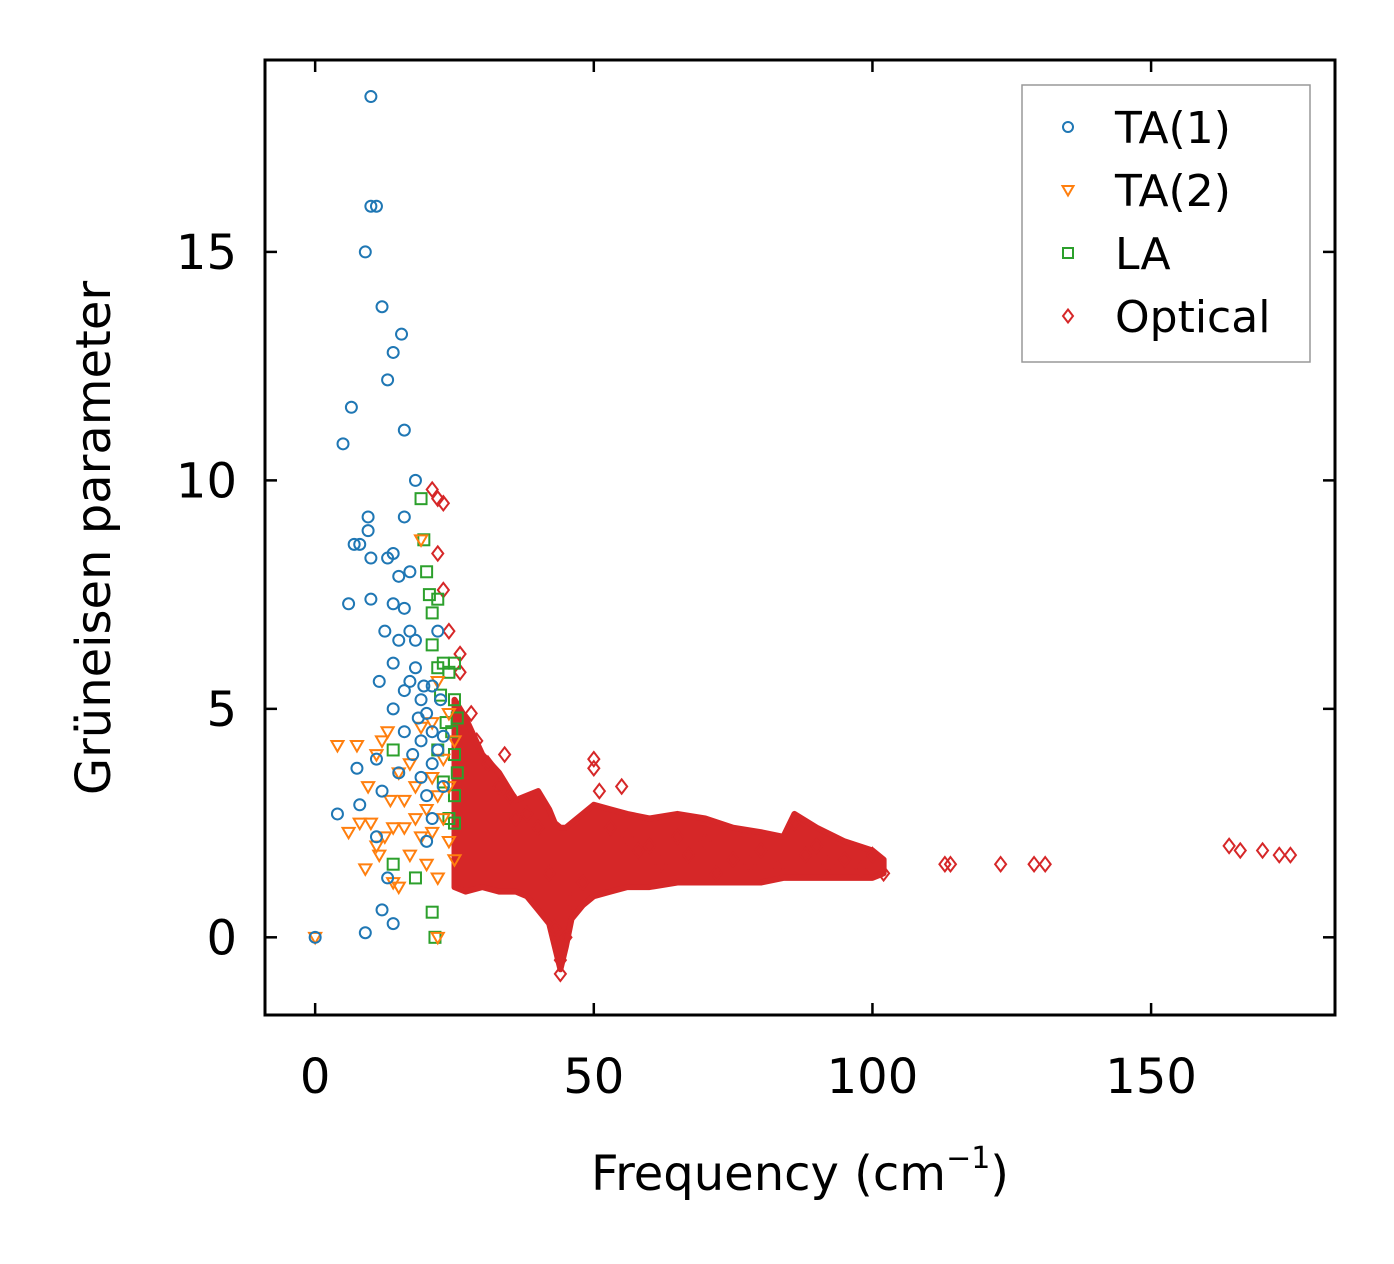  Describe the element at coordinates (315, 1077) in the screenshot. I see `x-tick-label: 0` at that location.